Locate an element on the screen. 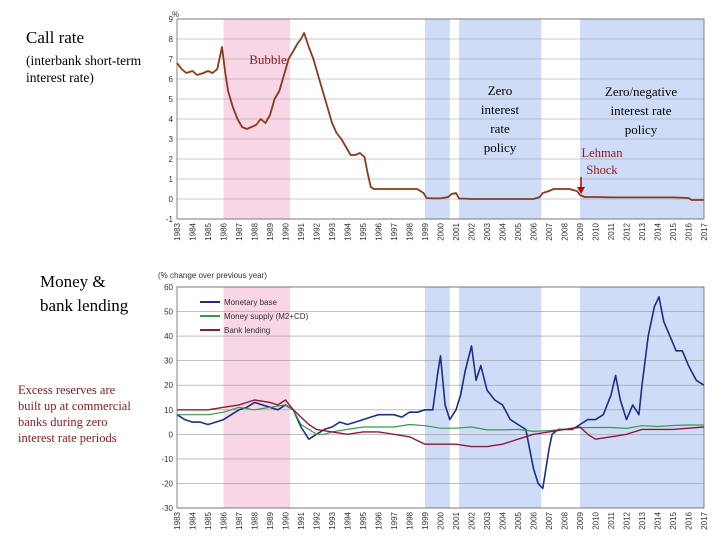 This screenshot has width=720, height=540. y-tick-label: 40 is located at coordinates (168, 336).